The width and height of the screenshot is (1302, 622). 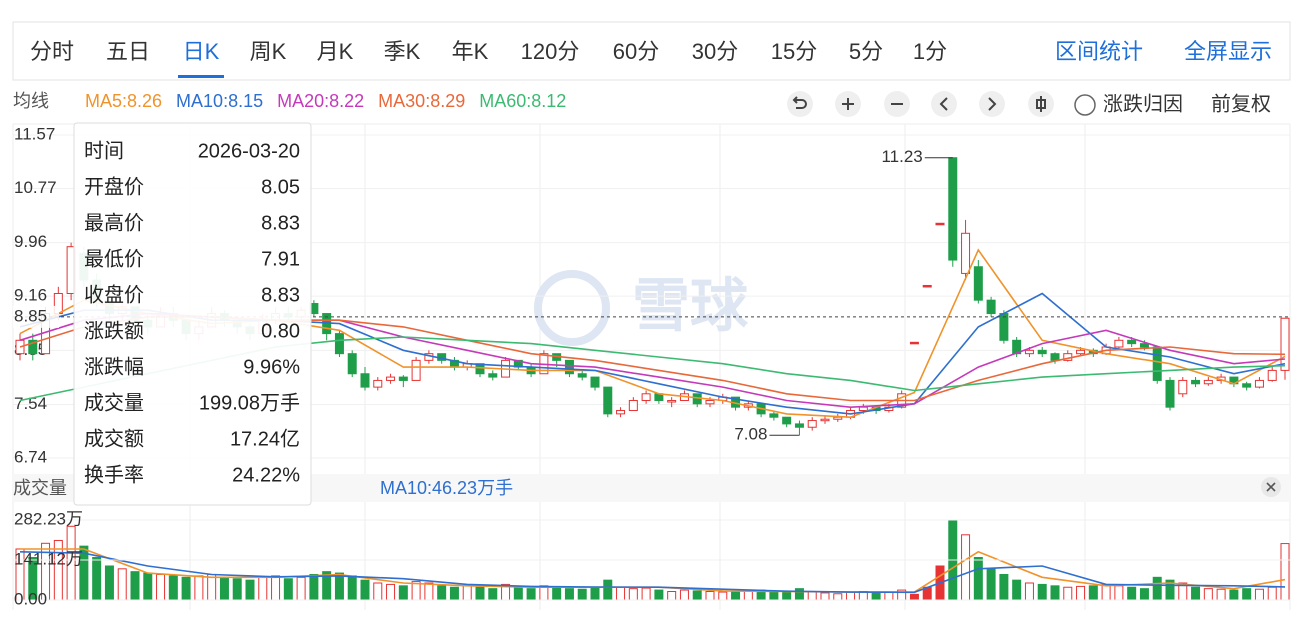 I want to click on tooltip-key: 收盘价, so click(x=114, y=294).